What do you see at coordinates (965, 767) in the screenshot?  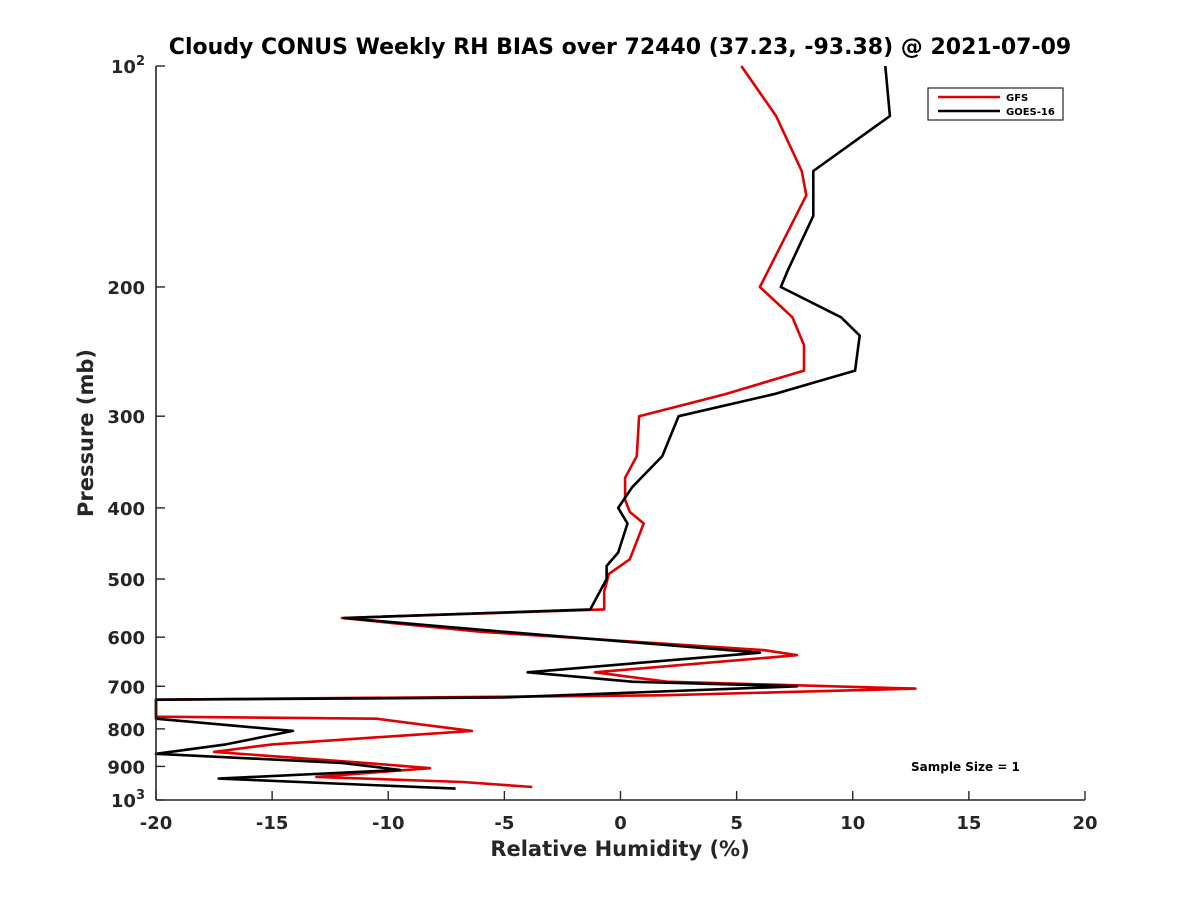 I see `sample-size-annotation: Sample Size = 1` at bounding box center [965, 767].